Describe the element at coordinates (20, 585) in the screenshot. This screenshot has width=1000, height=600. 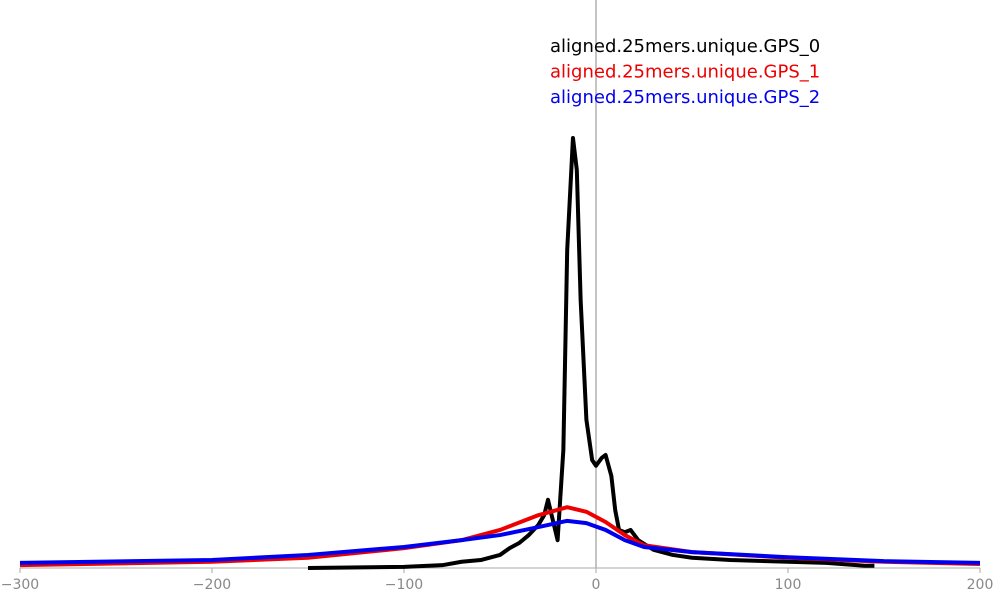
I see `x-tick-label: −300` at that location.